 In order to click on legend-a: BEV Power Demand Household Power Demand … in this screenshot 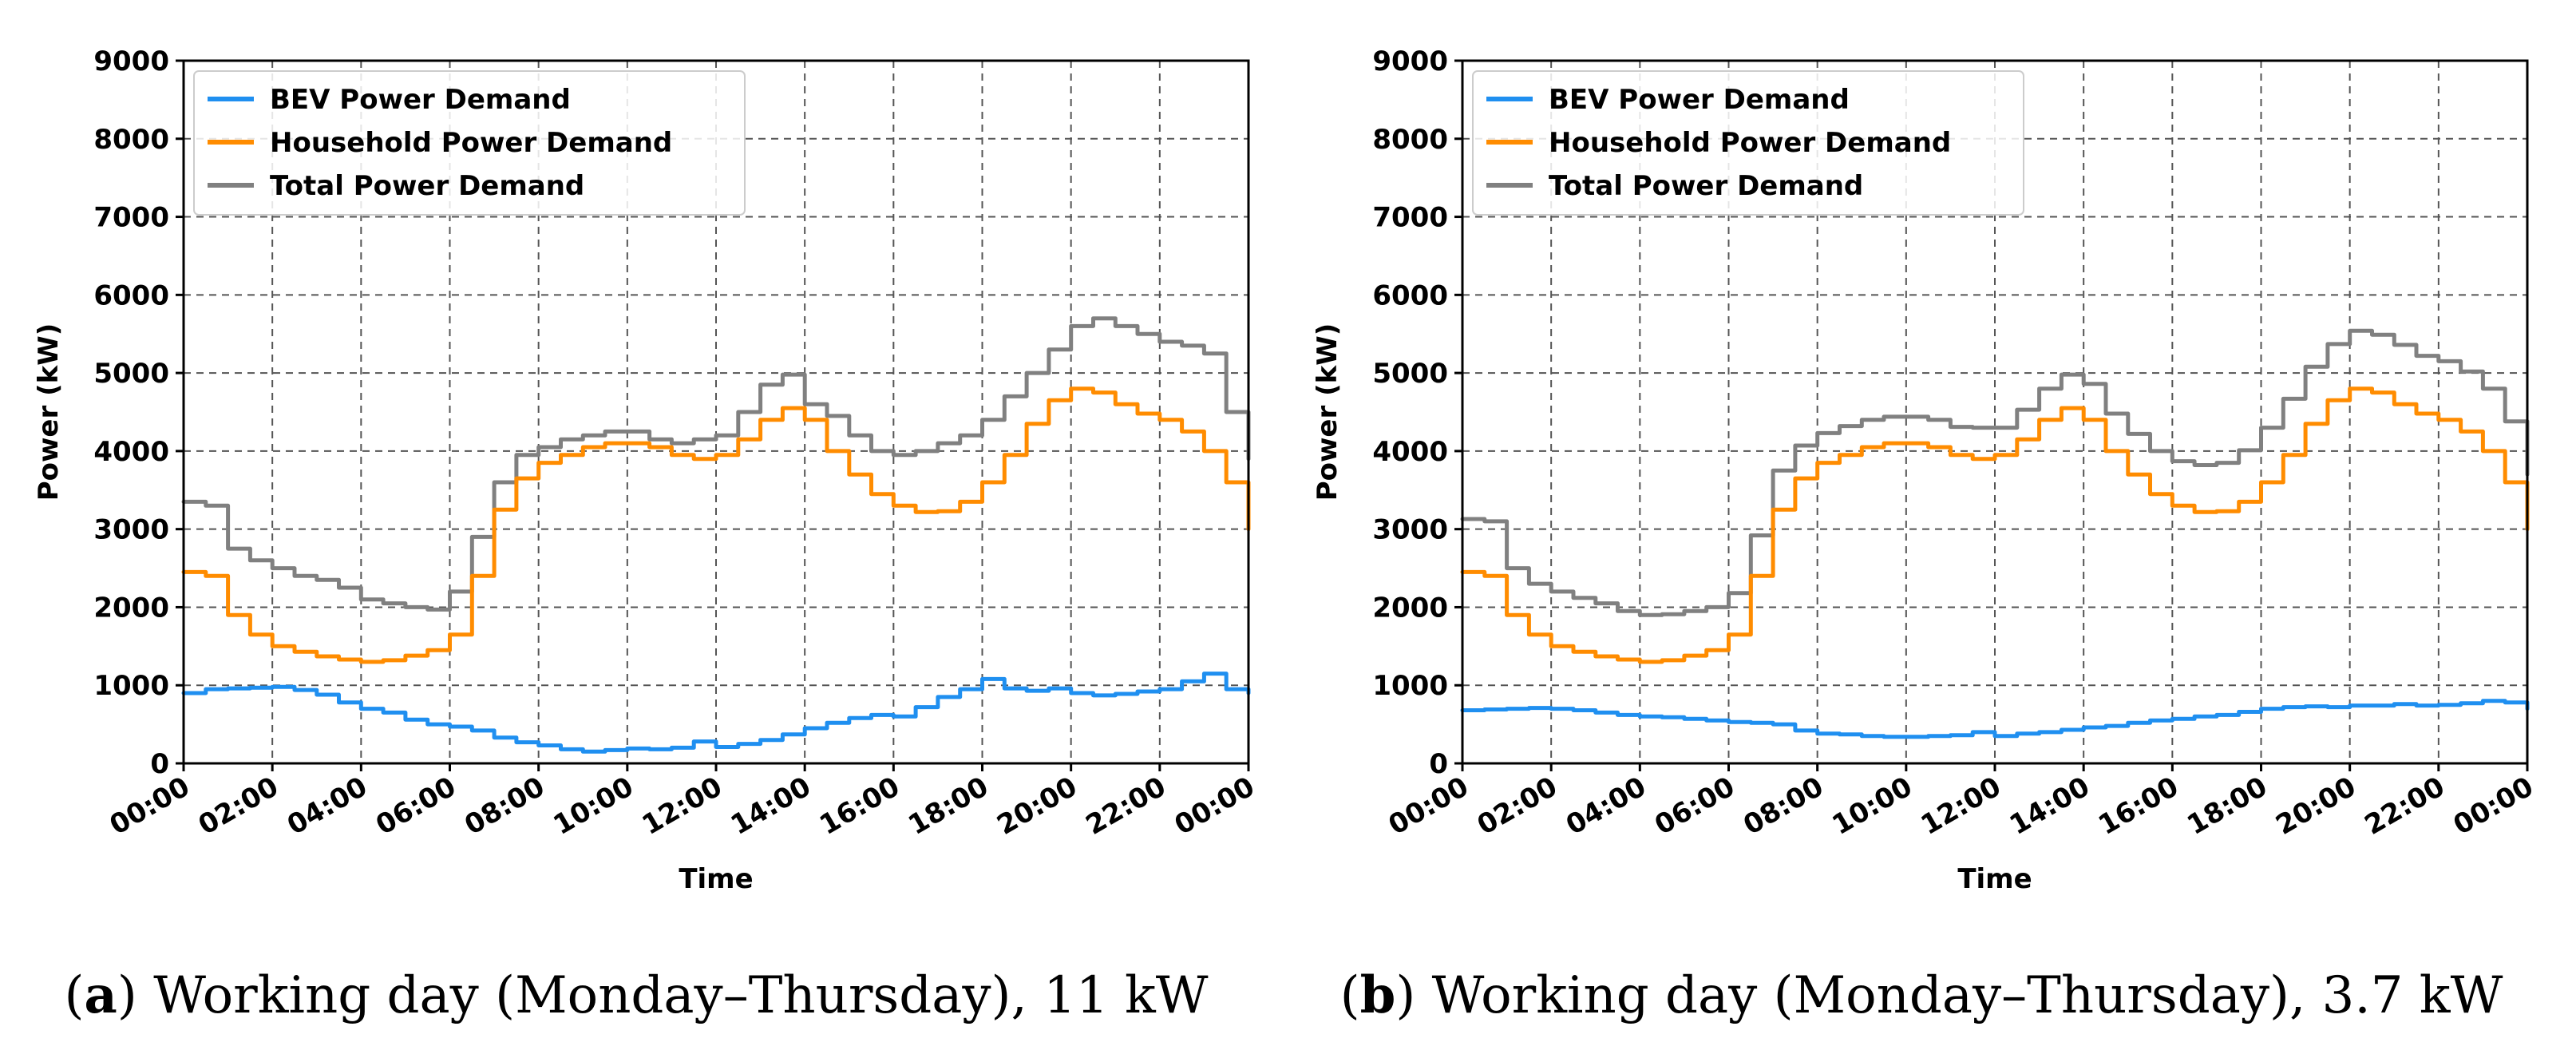, I will do `click(470, 143)`.